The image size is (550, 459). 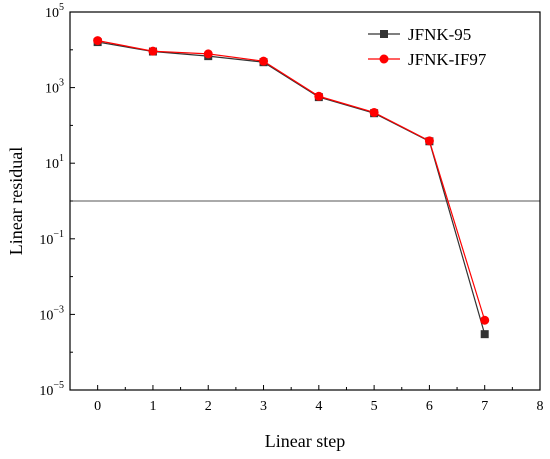 What do you see at coordinates (305, 441) in the screenshot?
I see `x-axis-label: Linear step` at bounding box center [305, 441].